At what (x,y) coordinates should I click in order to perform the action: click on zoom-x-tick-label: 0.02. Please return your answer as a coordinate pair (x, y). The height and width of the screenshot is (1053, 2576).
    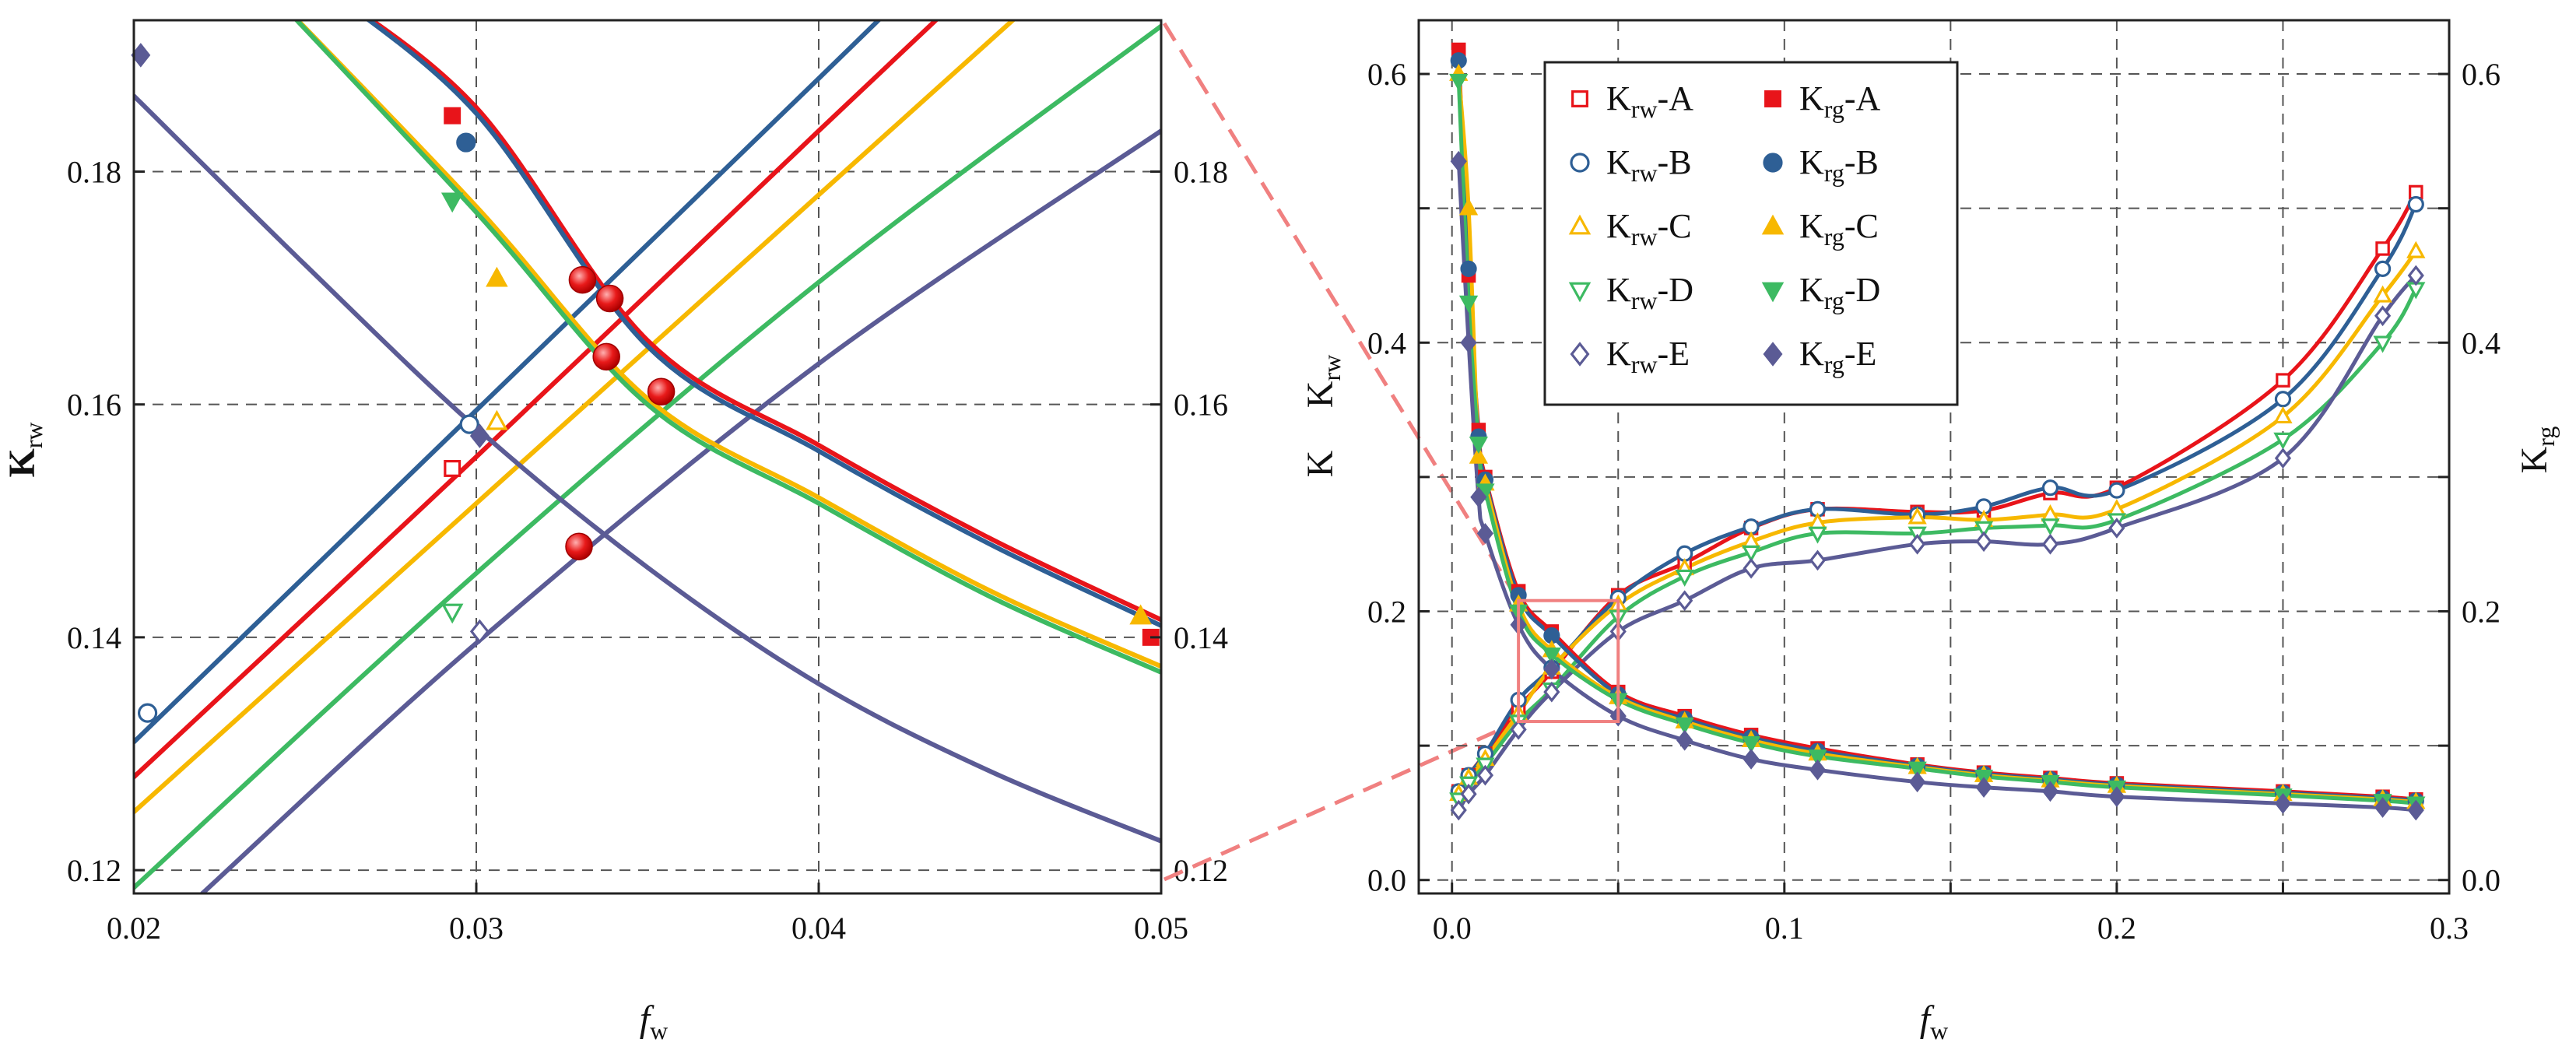
    Looking at the image, I should click on (134, 929).